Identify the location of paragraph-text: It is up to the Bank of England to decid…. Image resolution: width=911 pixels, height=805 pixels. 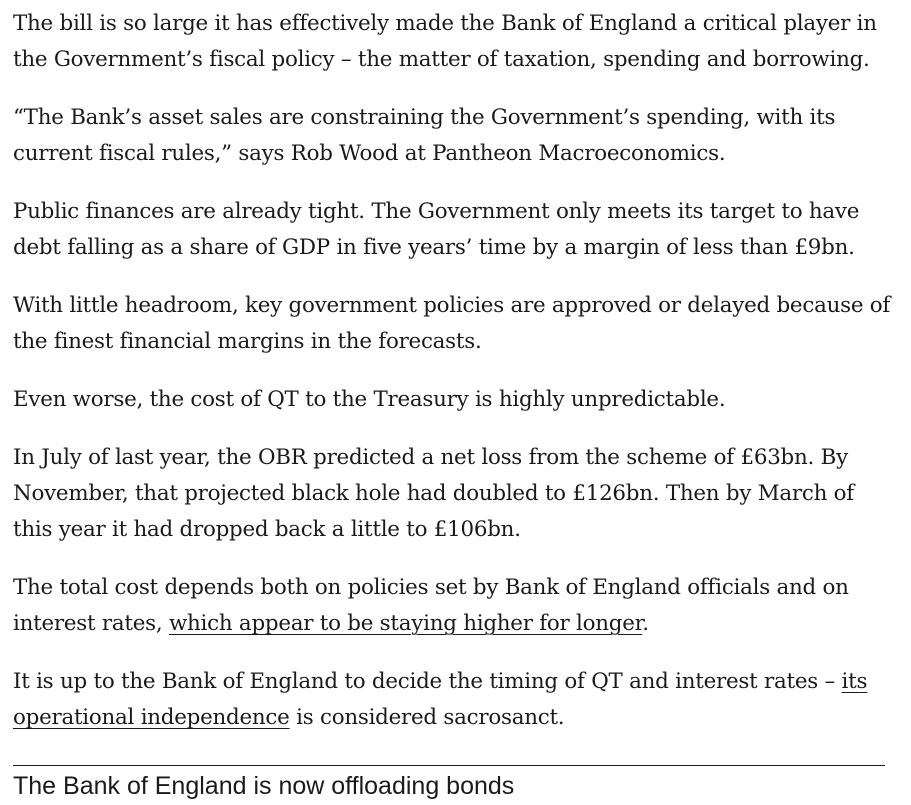
(427, 681).